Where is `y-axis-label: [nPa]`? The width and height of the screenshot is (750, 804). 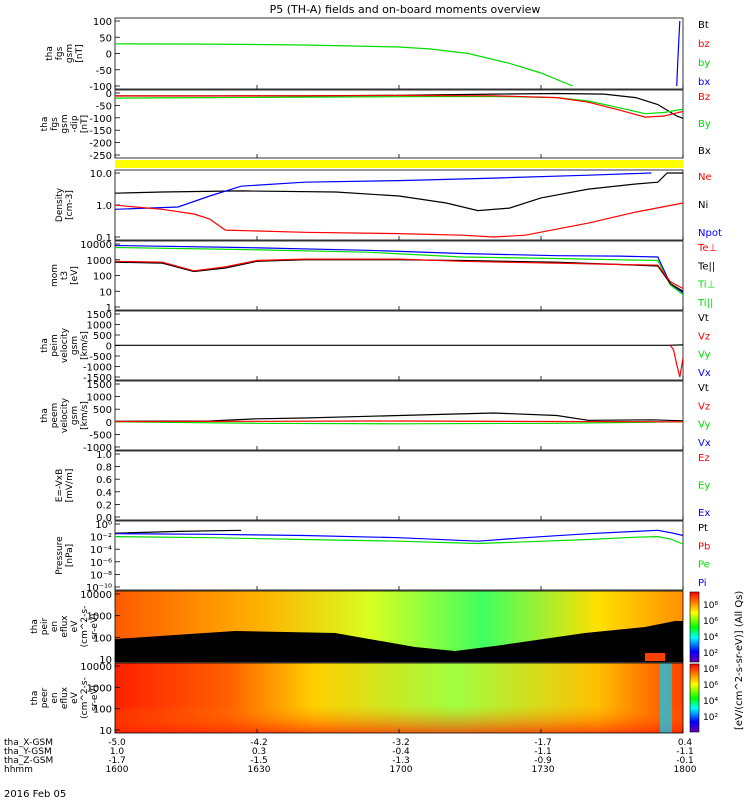
y-axis-label: [nPa] is located at coordinates (70, 555).